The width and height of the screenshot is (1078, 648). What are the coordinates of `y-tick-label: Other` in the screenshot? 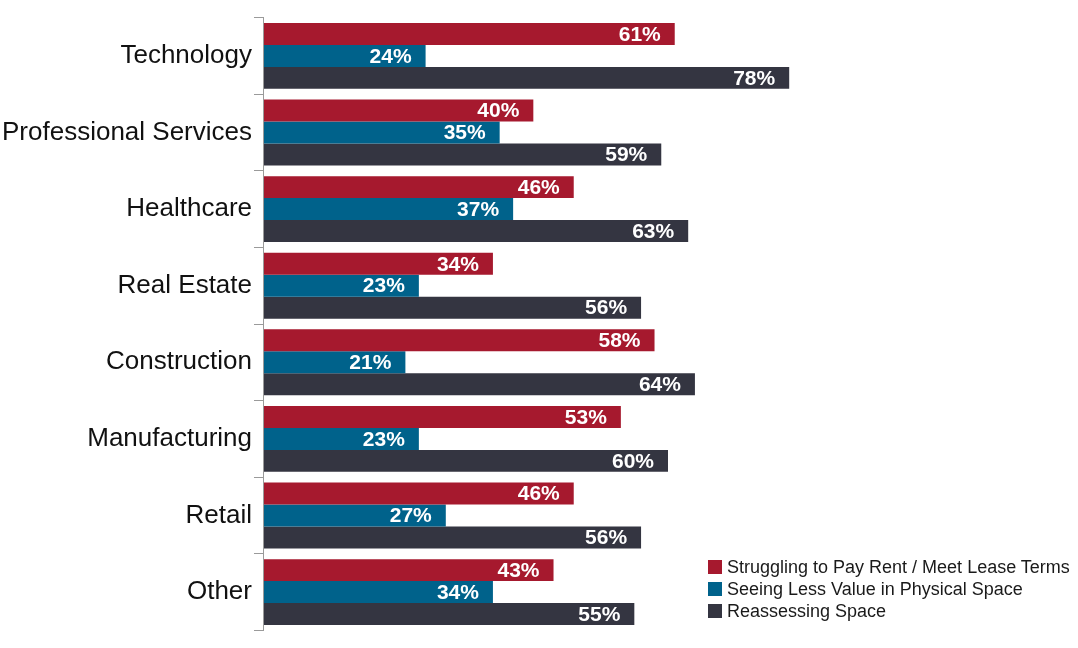 It's located at (219, 590).